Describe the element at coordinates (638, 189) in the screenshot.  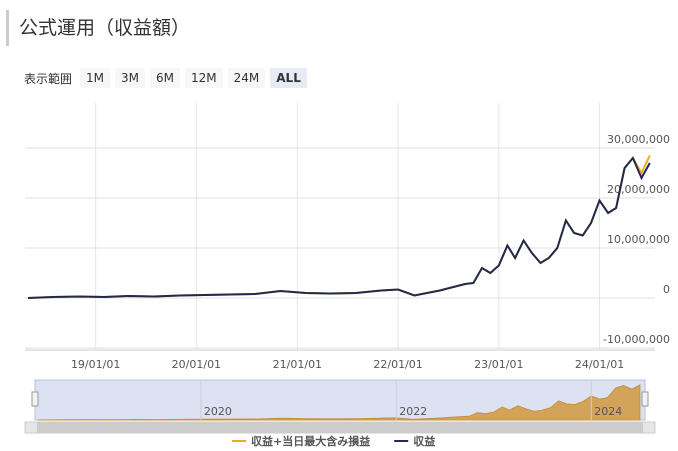
I see `y-tick-label: 20,000,000` at that location.